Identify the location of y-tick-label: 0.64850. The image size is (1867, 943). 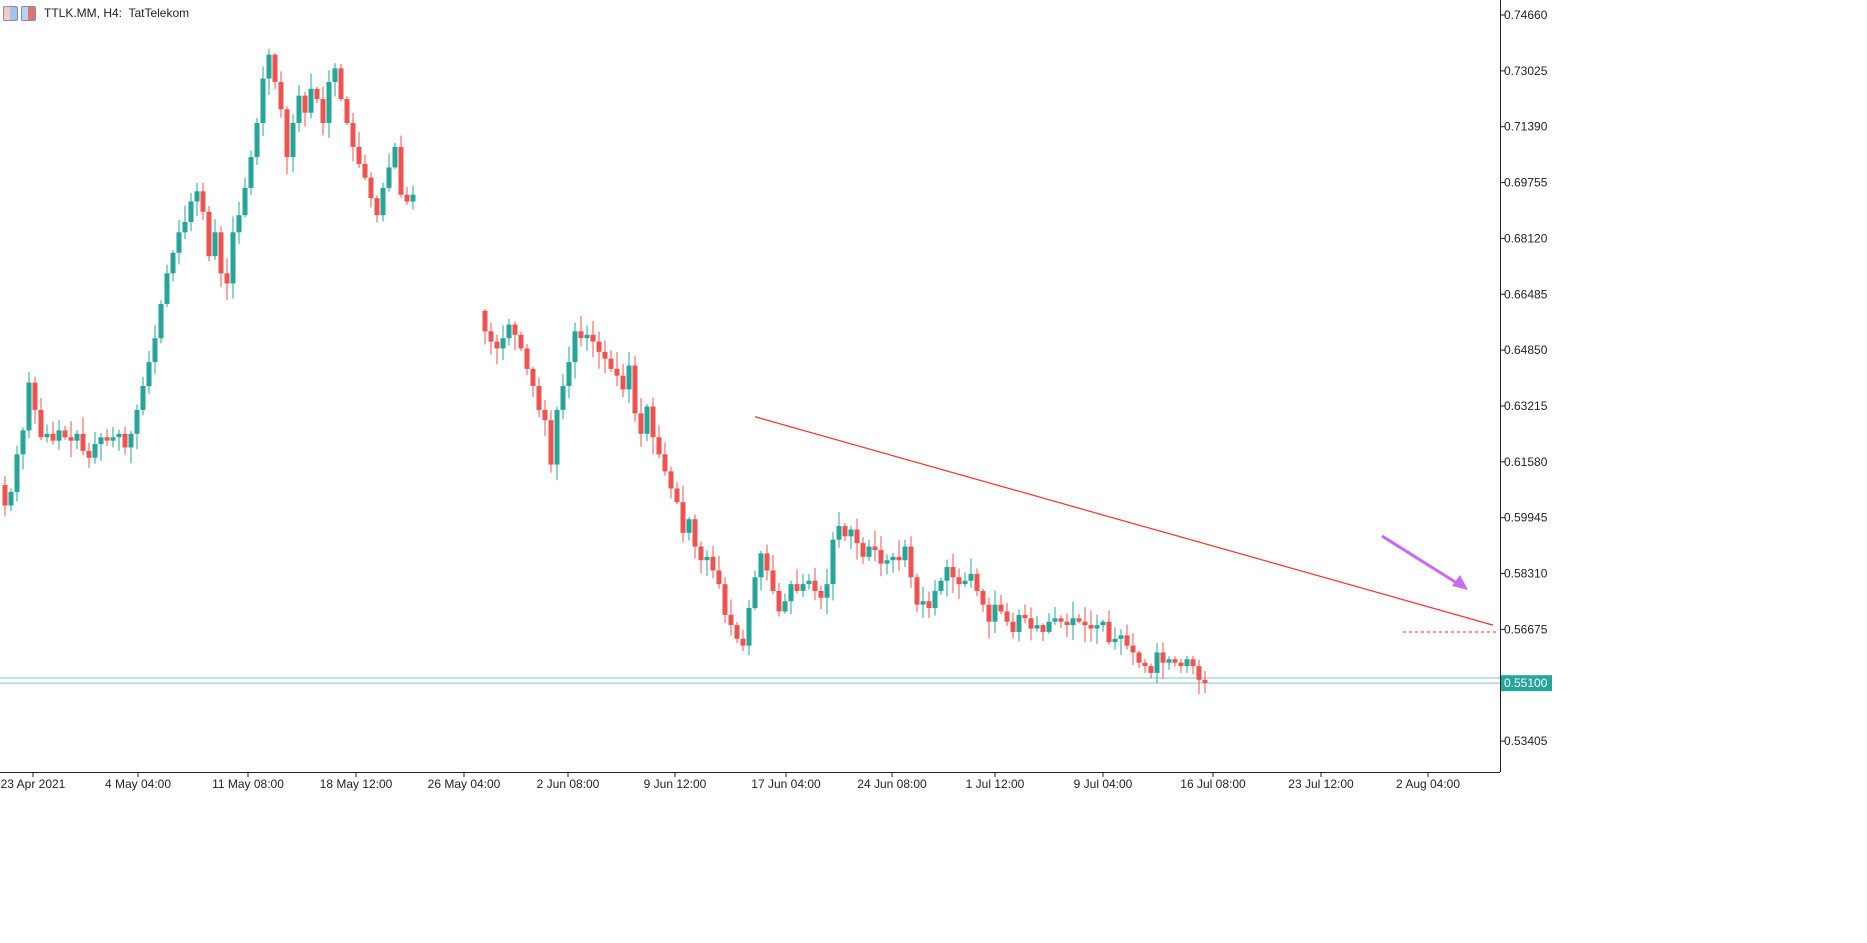
(1526, 350).